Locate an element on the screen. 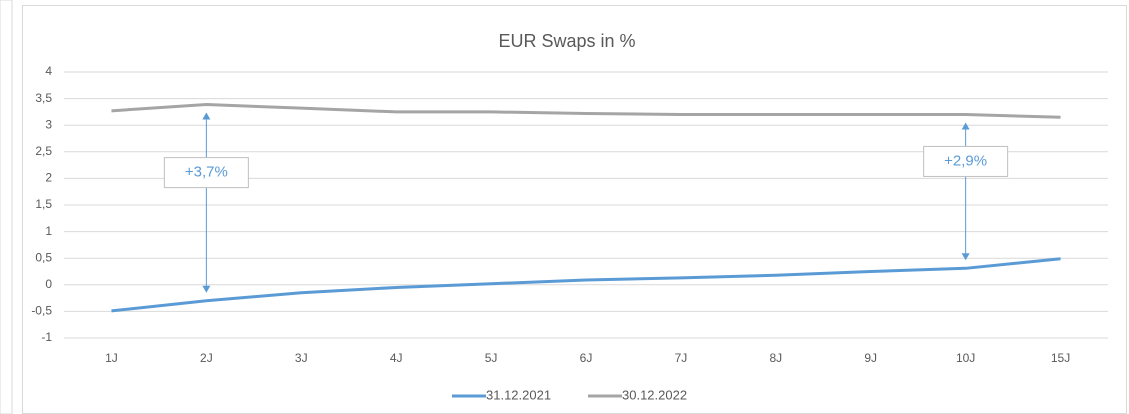  legend-label: 30.12.2022 is located at coordinates (654, 394).